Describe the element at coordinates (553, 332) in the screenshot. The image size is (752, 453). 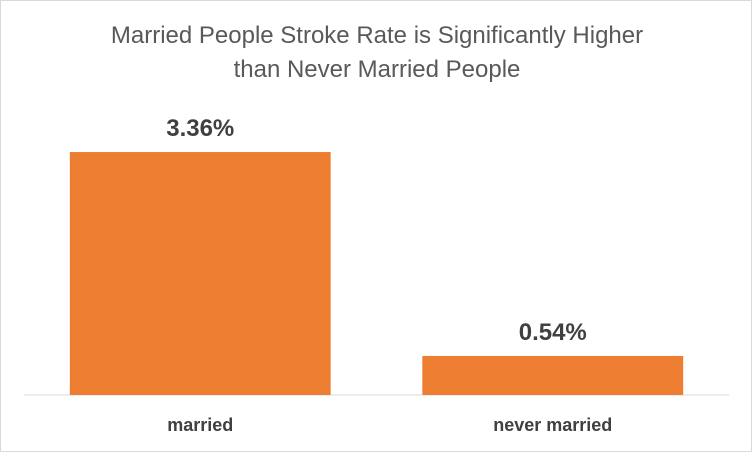
I see `data-label-never-married: 0.54%` at that location.